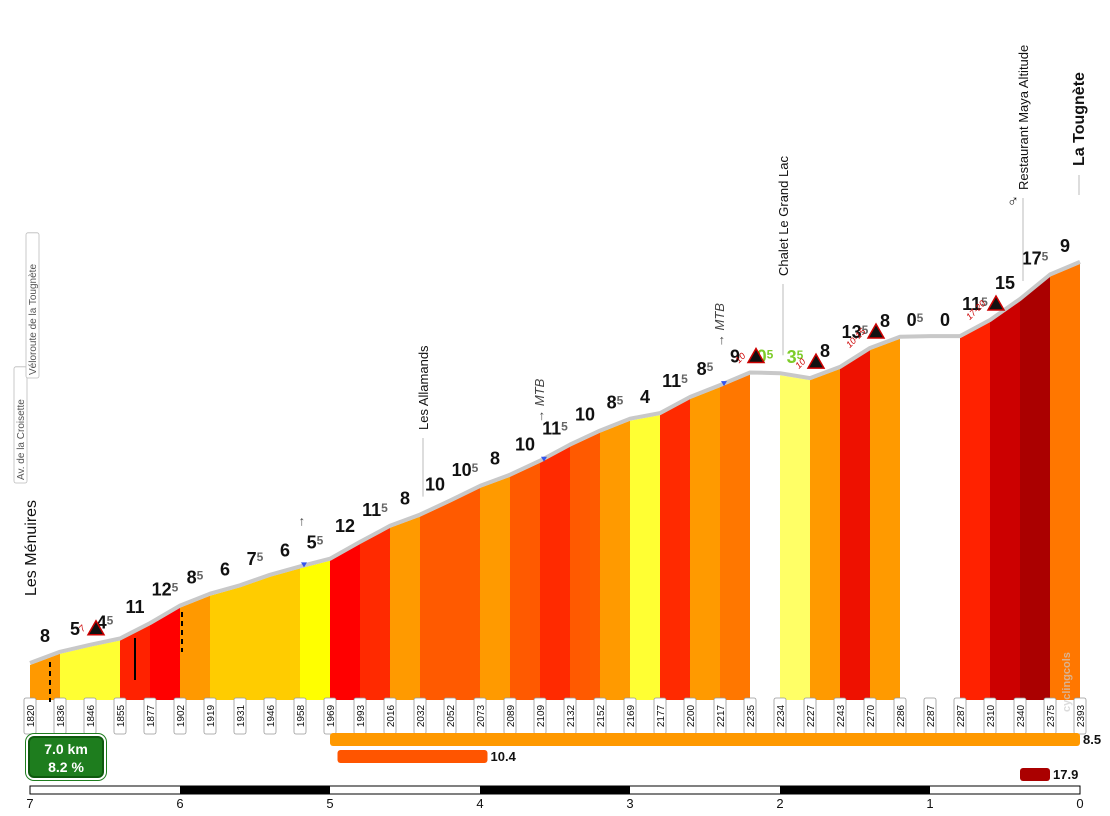  I want to click on waypoint-label-1: Chalet Le Grand Lac, so click(783, 216).